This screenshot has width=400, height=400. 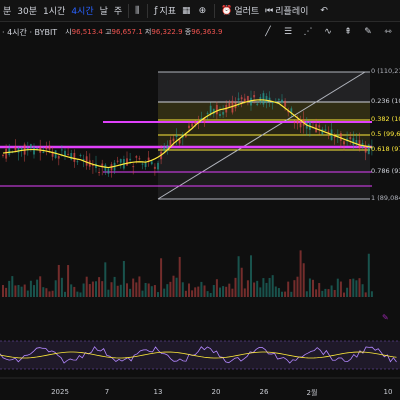 What do you see at coordinates (385, 101) in the screenshot?
I see `fib-level-label: 0.236 (10` at bounding box center [385, 101].